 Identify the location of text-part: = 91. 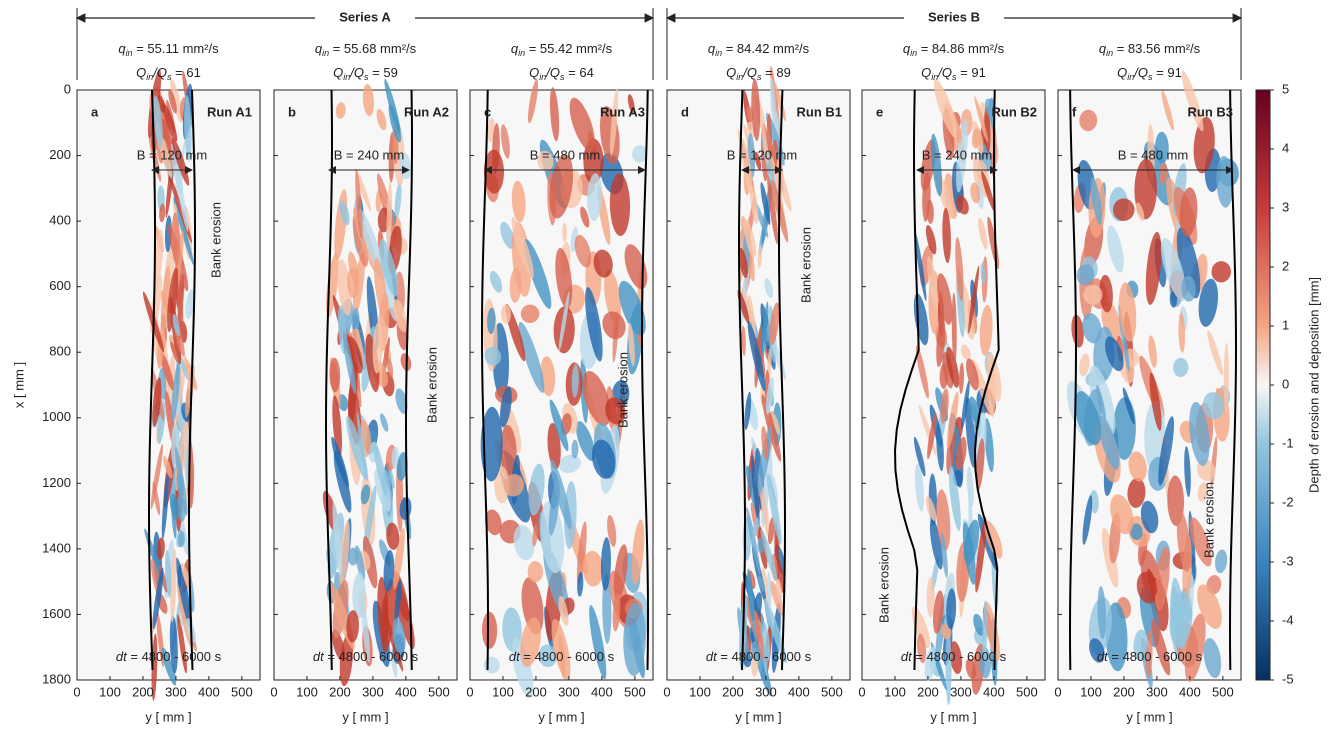
(971, 72).